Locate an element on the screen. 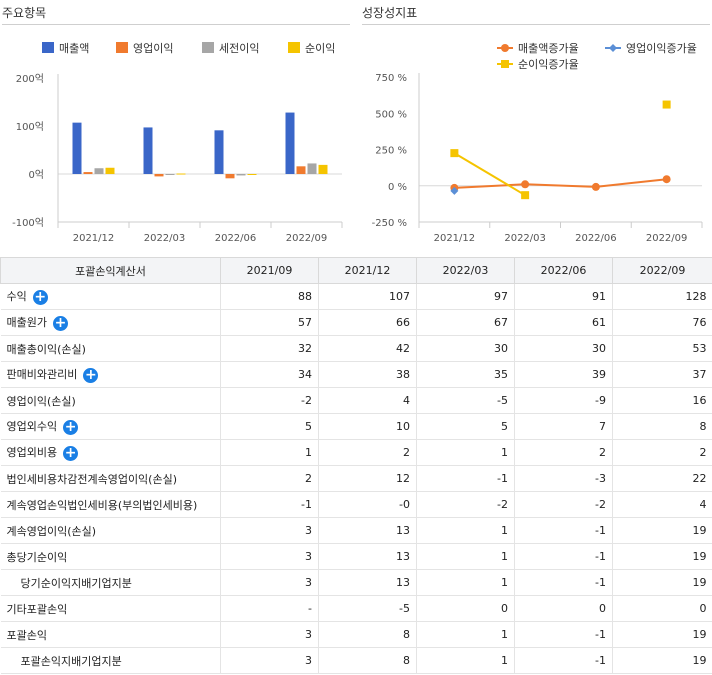  table-row: 기타포괄손익 - -5 0 0 0 is located at coordinates (356, 608).